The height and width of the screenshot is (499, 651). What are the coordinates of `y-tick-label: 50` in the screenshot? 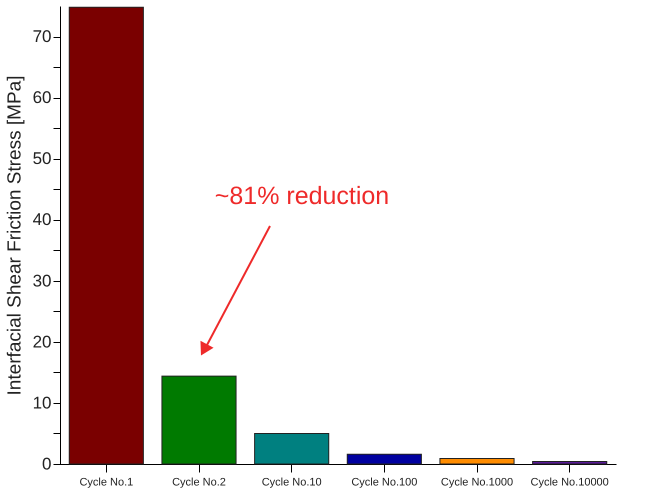 It's located at (42, 158).